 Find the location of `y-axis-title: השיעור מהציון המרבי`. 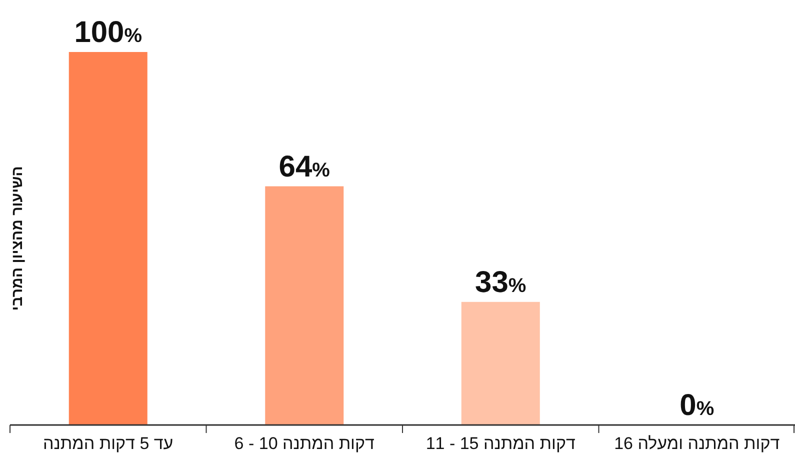

y-axis-title: השיעור מהציון המרבי is located at coordinates (17, 238).